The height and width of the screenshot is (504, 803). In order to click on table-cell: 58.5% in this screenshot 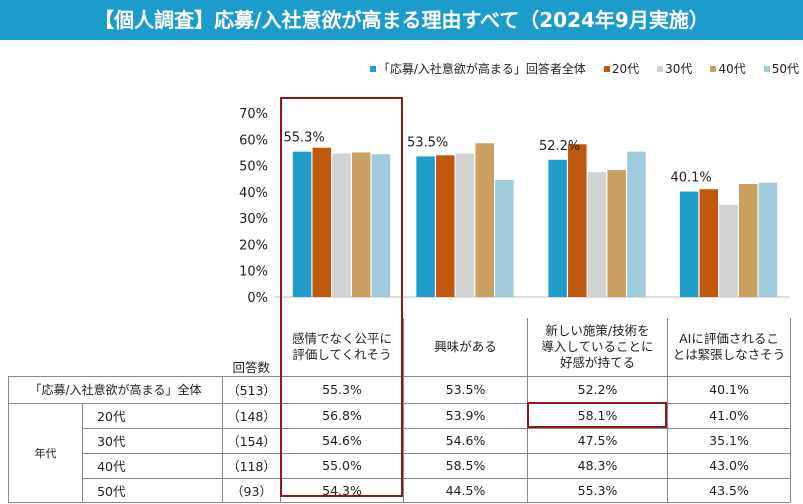, I will do `click(465, 465)`.